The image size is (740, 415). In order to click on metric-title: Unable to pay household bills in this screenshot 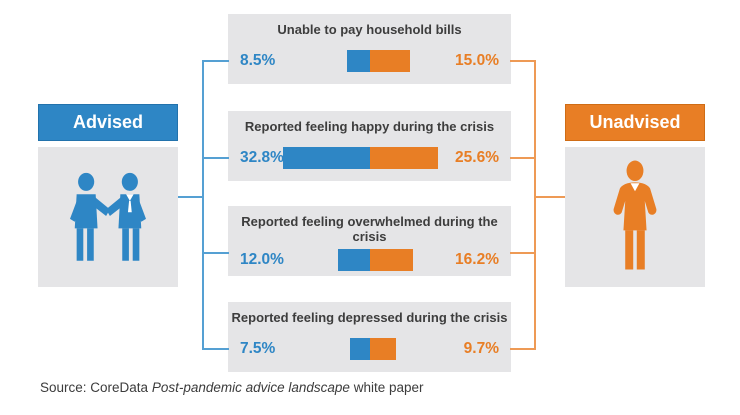, I will do `click(369, 29)`.